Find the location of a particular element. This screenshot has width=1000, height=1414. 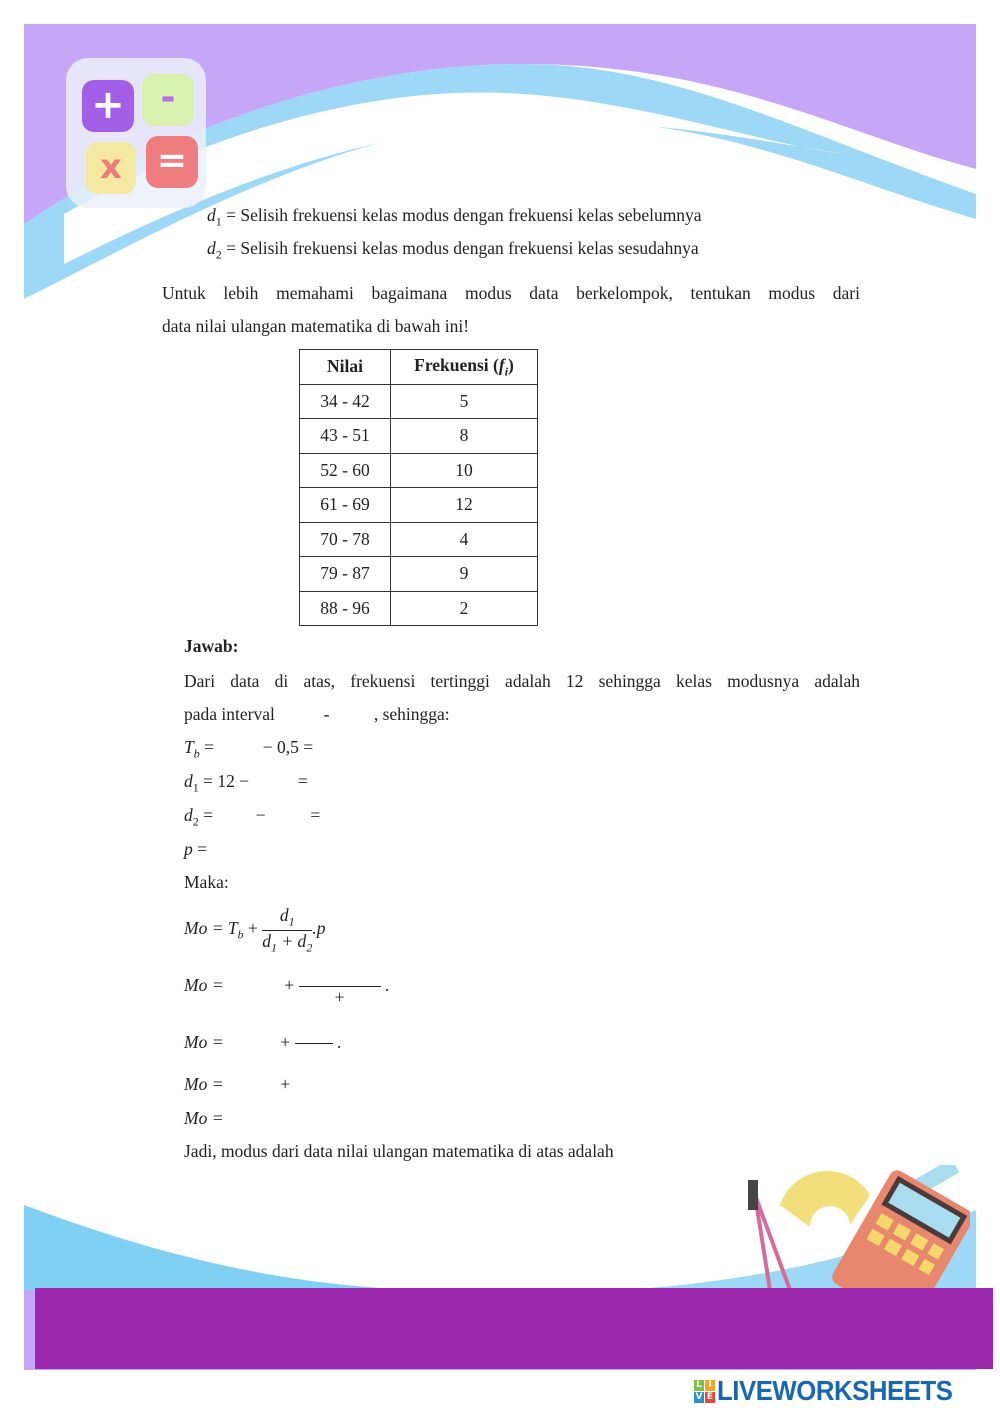

den-sub2: 2 is located at coordinates (309, 947).